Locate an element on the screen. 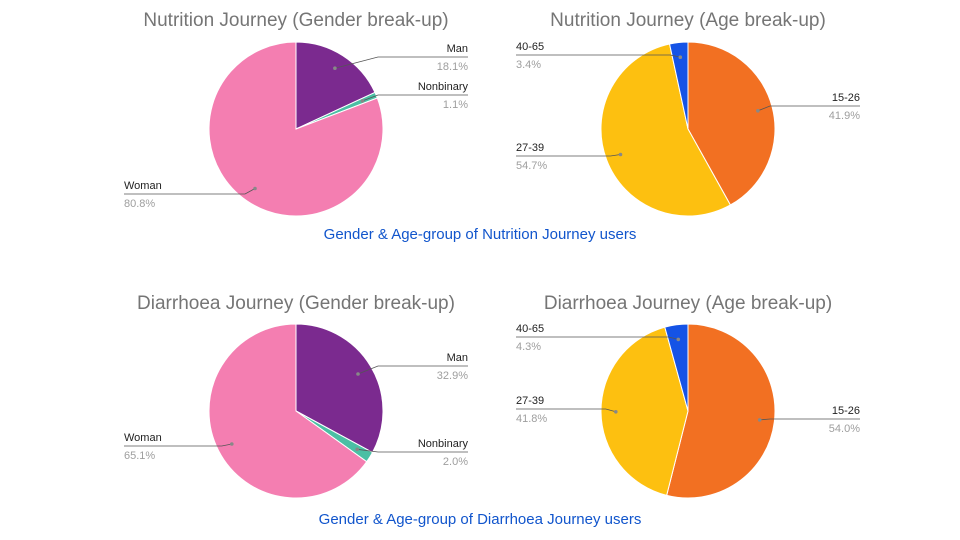 Image resolution: width=960 pixels, height=540 pixels. slice-percent-man: 18.1% is located at coordinates (452, 67).